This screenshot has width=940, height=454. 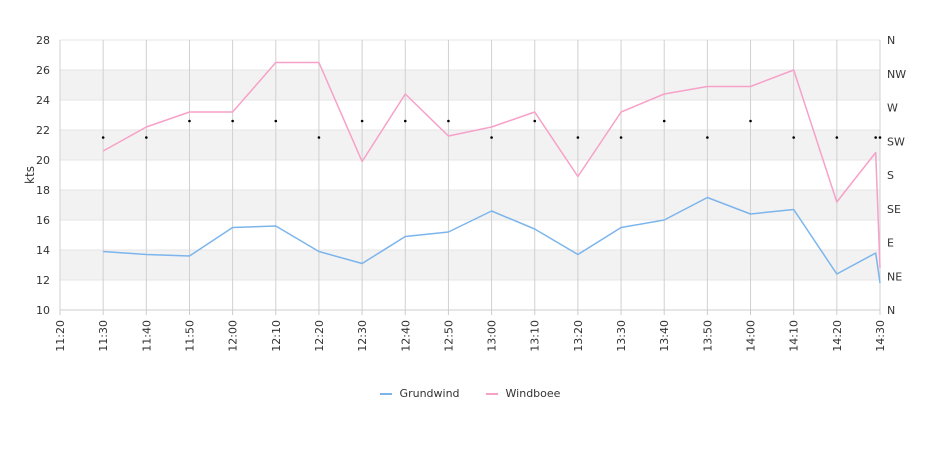 I want to click on x-tick-label: 13:20, so click(x=578, y=336).